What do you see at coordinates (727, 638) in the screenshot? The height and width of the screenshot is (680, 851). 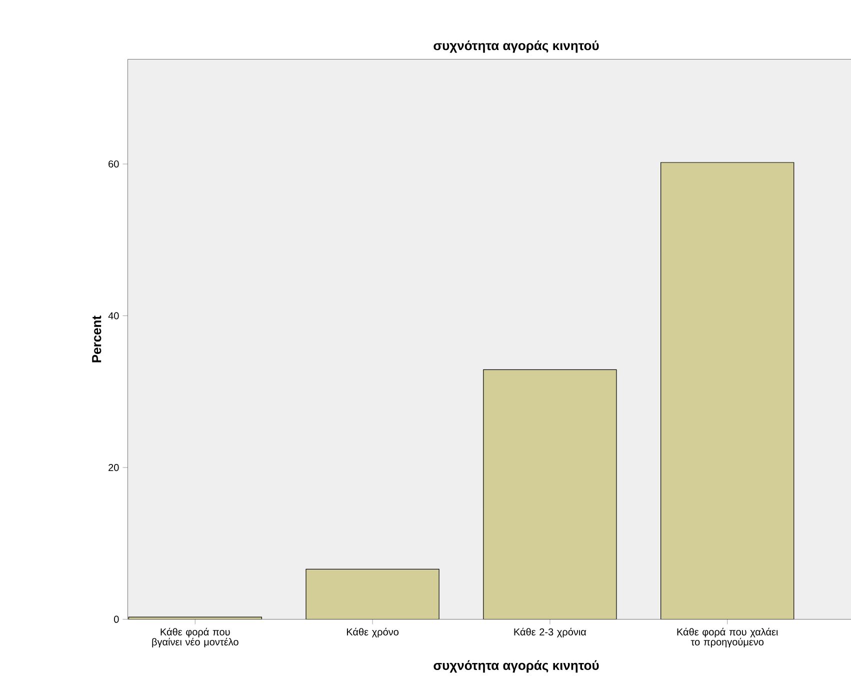 I see `x-tick-label: Κάθε φορά που χαλάει το προηγούμενο` at bounding box center [727, 638].